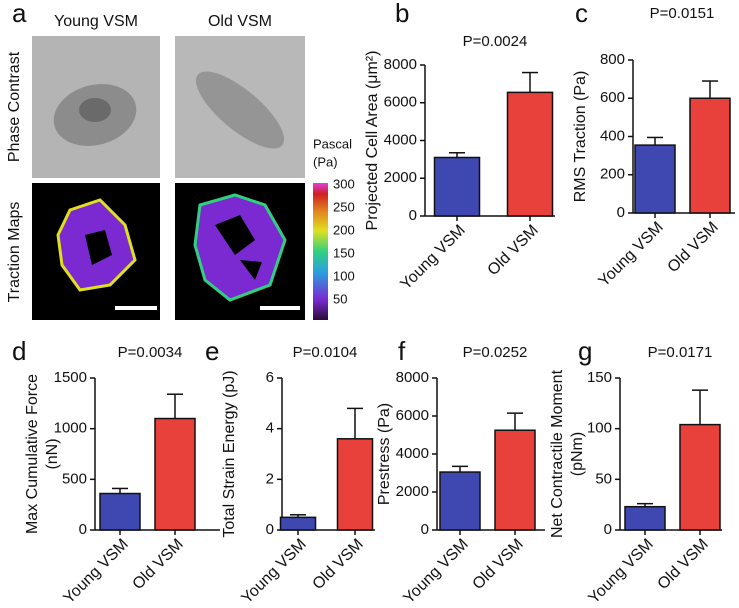 This screenshot has height=608, width=739. I want to click on column-label: Old VSM, so click(240, 21).